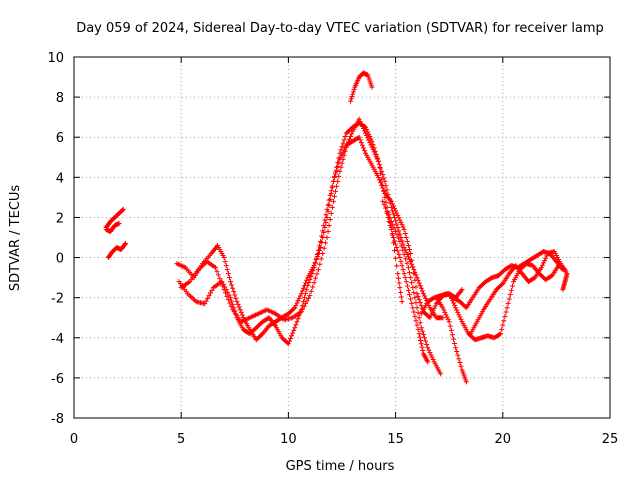 This screenshot has height=480, width=640. Describe the element at coordinates (344, 439) in the screenshot. I see `x-tick-labels: 0 5 10 15 20 25` at that location.